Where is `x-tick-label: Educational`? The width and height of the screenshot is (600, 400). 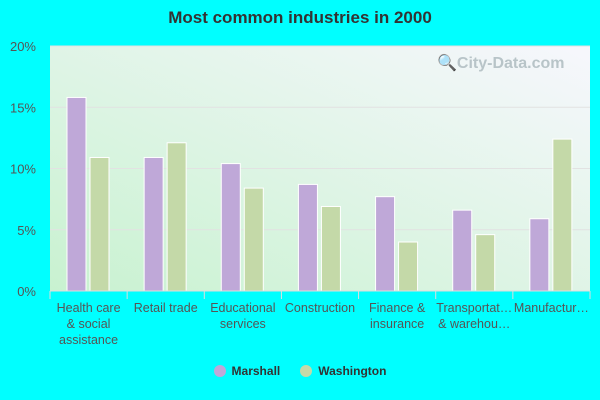
x-tick-label: Educational is located at coordinates (242, 308).